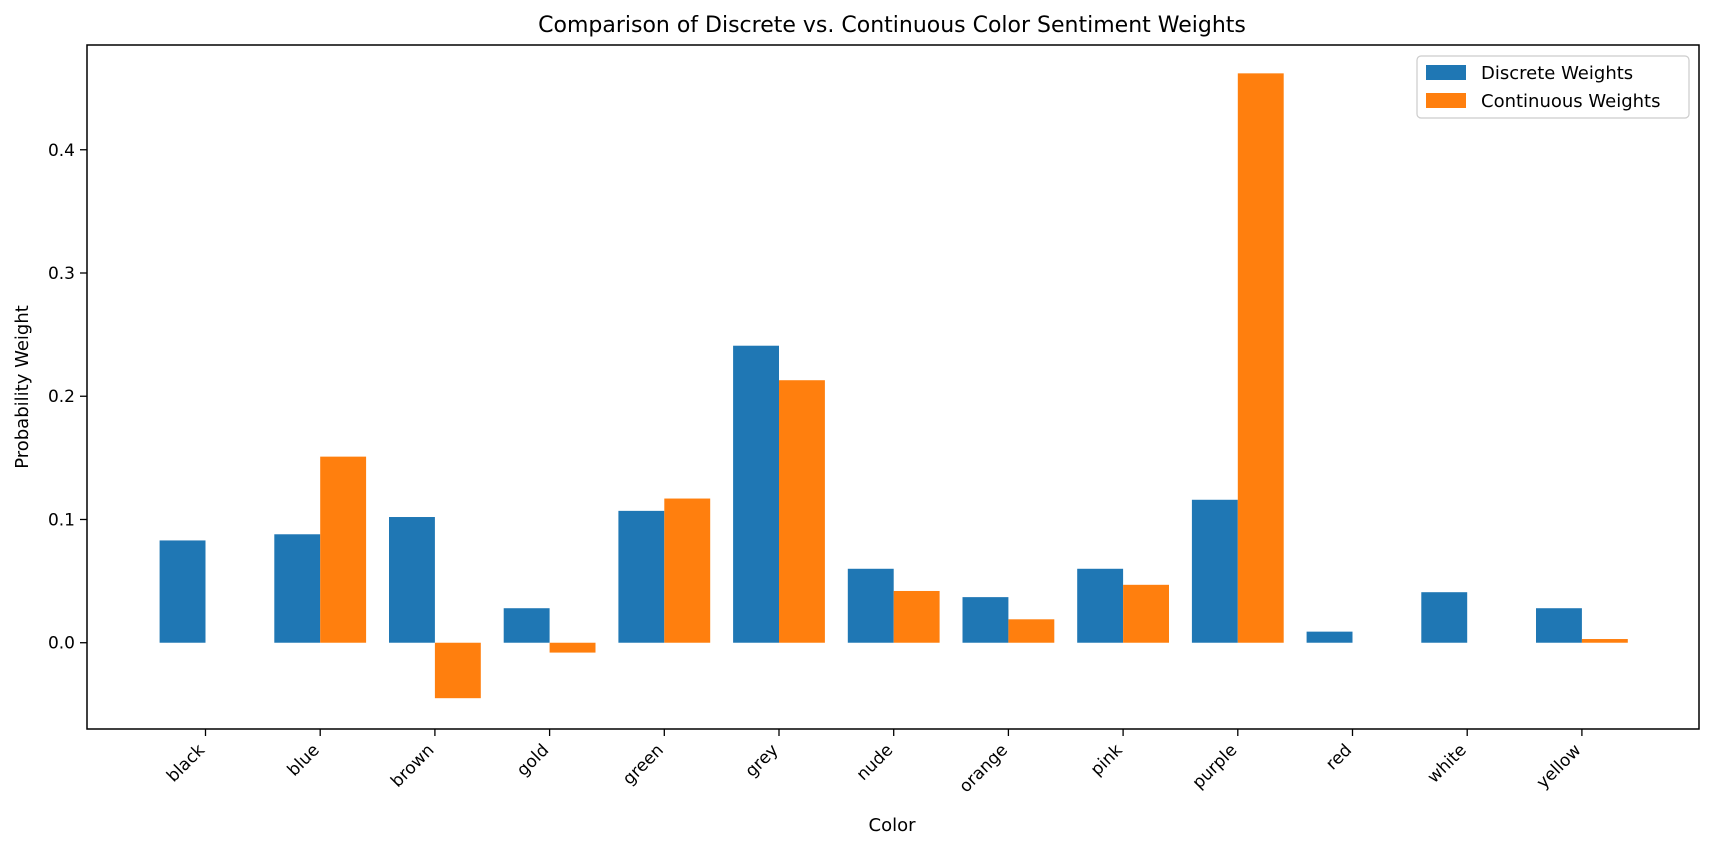  Describe the element at coordinates (1446, 100) in the screenshot. I see `legend-swatch-continuous` at that location.